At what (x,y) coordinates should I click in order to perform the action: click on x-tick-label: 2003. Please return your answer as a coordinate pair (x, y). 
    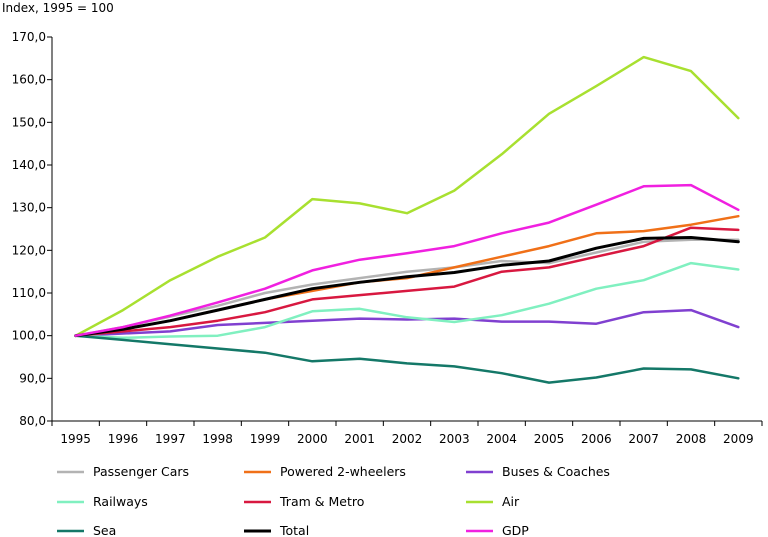
    Looking at the image, I should click on (454, 439).